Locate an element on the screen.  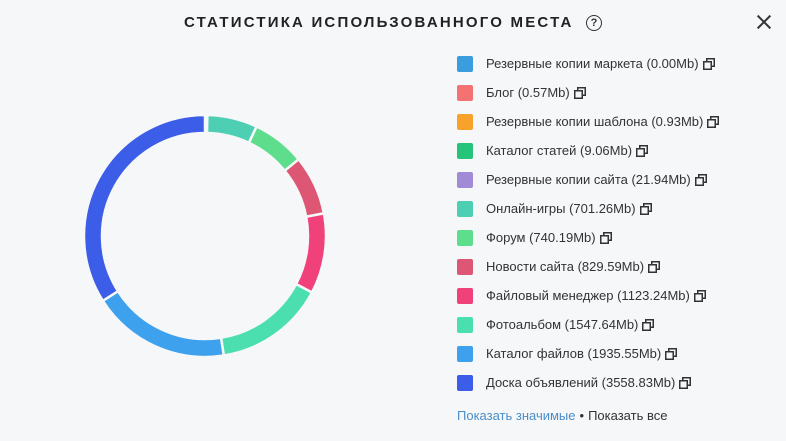
legend-label: Блог (0.57Mb) is located at coordinates (528, 92).